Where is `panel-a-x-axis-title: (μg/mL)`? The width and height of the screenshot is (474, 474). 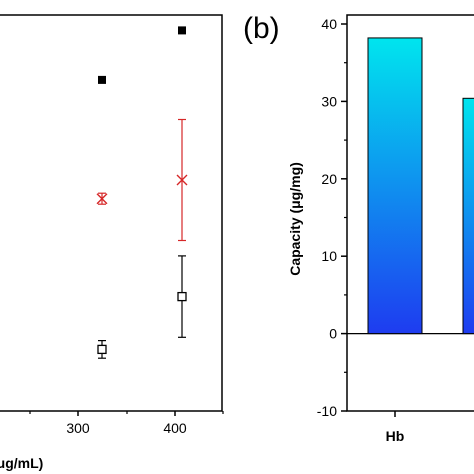 panel-a-x-axis-title: (μg/mL) is located at coordinates (21, 463).